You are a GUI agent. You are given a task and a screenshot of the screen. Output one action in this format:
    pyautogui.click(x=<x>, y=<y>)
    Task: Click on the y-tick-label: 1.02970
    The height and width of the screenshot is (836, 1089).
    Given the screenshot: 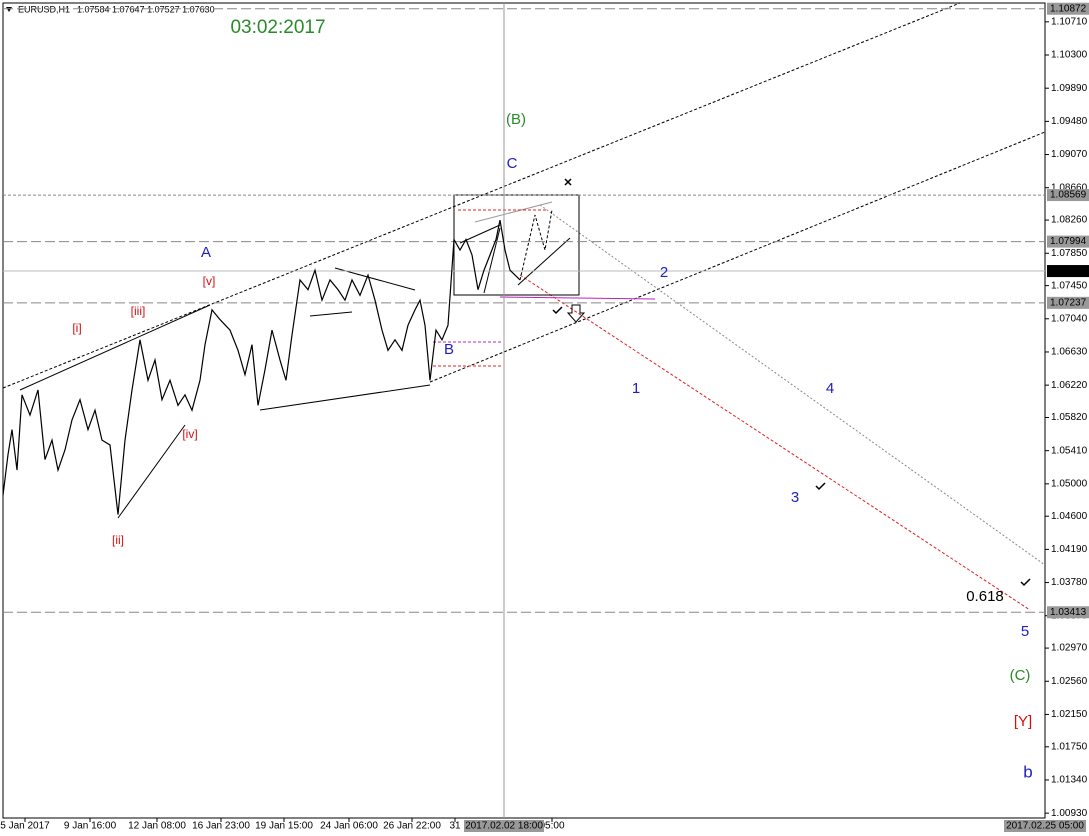 What is the action you would take?
    pyautogui.click(x=1069, y=648)
    